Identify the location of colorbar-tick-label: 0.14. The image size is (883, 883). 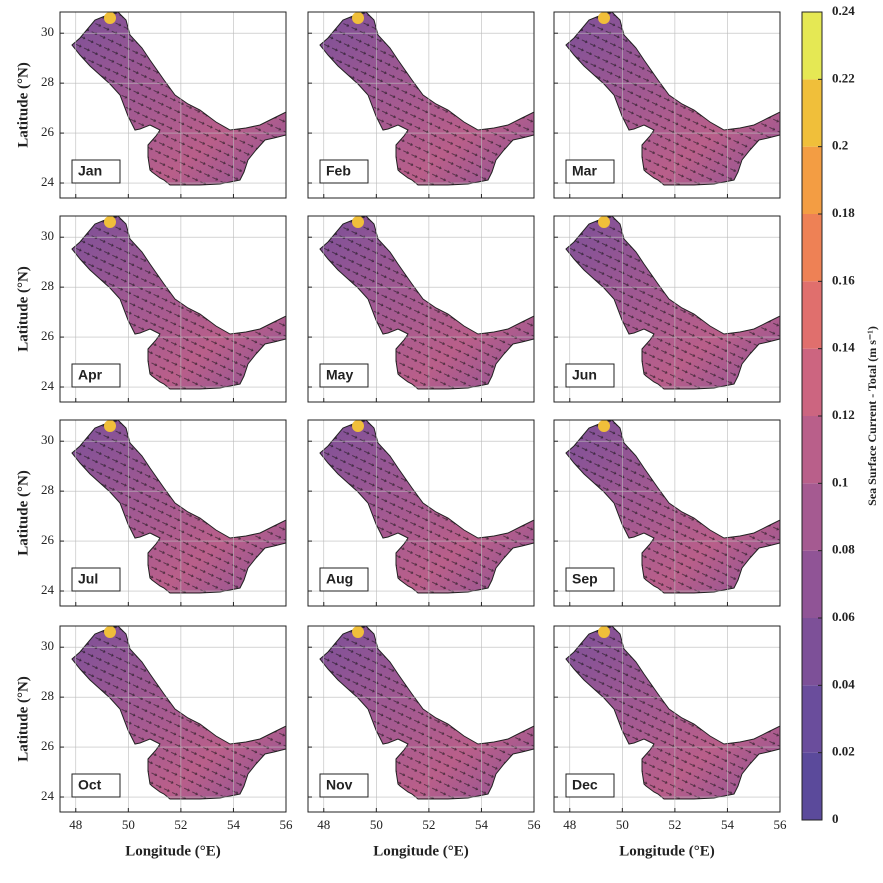
(843, 347).